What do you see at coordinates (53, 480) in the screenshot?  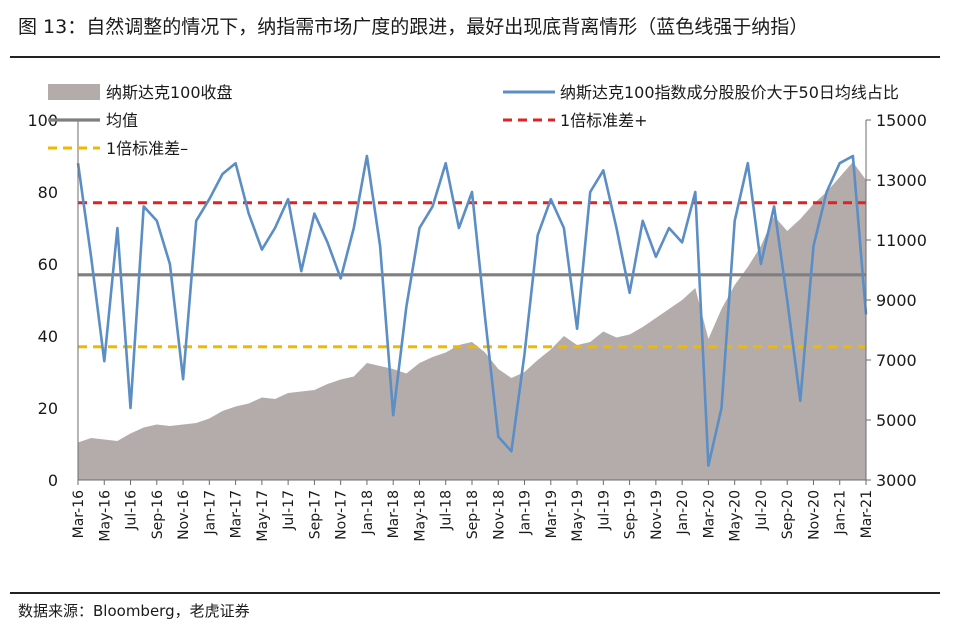 I see `y-left-tick-label: 0` at bounding box center [53, 480].